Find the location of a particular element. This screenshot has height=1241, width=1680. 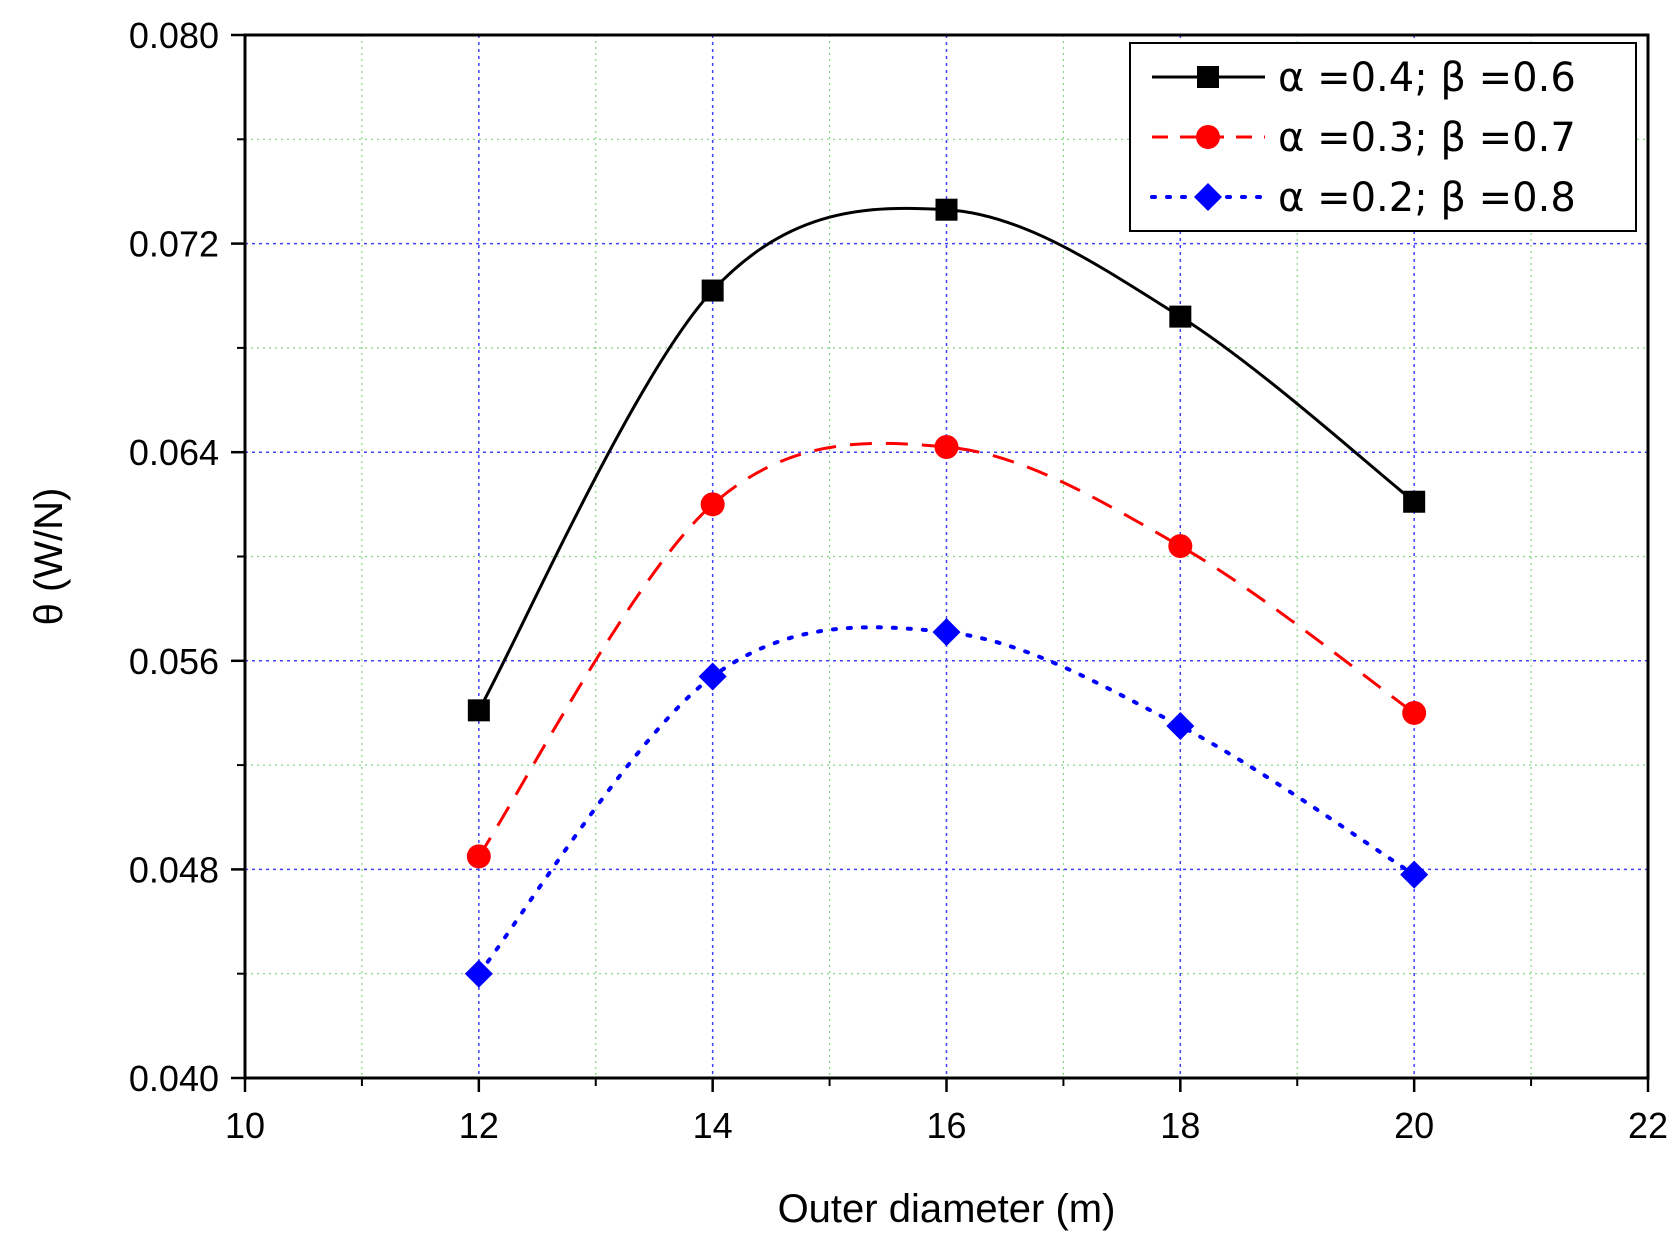

legend-item: α =0.3; β =0.7 is located at coordinates (1364, 138).